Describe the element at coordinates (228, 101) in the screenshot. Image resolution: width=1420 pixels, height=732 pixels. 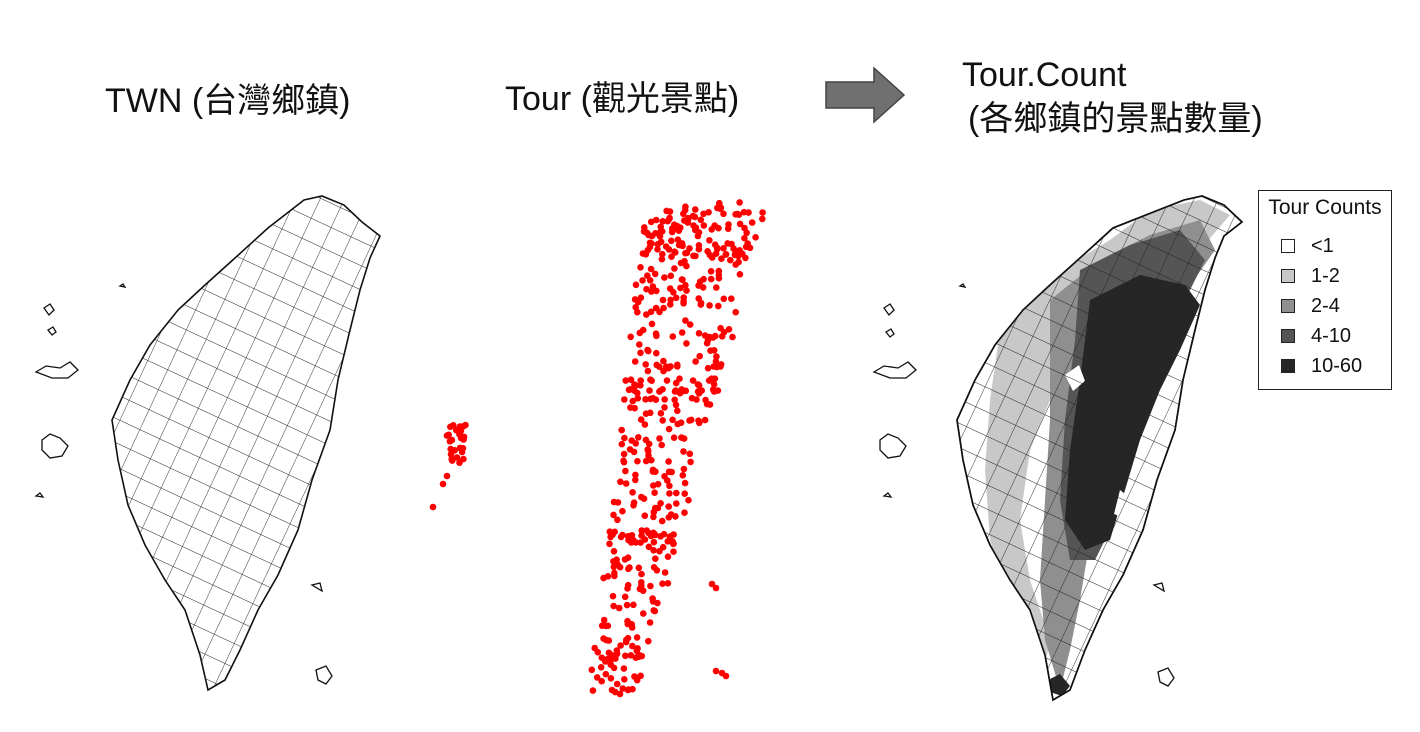
I see `twn-title: TWN (台灣鄉鎮)` at that location.